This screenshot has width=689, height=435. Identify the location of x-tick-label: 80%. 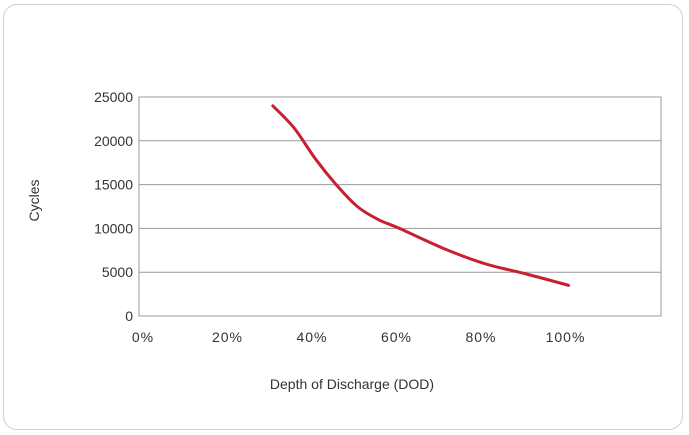
(480, 337).